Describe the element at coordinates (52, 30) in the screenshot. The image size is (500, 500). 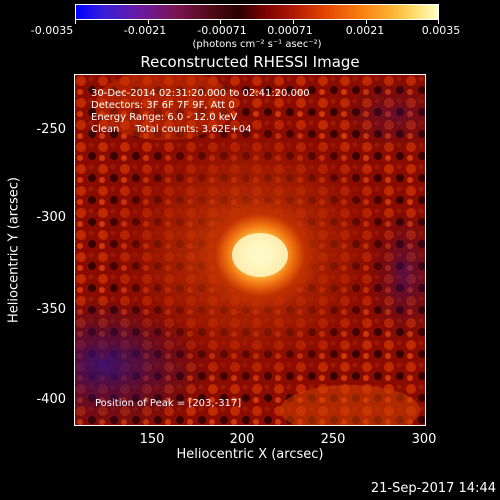
I see `colorbar-tick-label: -0.0035` at that location.